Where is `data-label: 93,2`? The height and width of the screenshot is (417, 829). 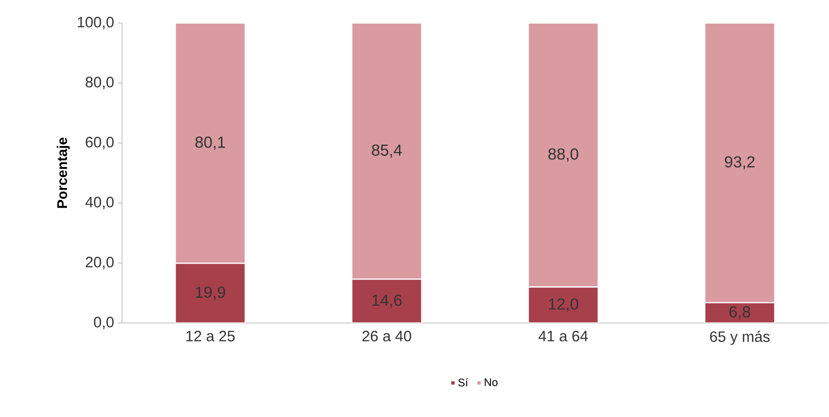
data-label: 93,2 is located at coordinates (739, 163).